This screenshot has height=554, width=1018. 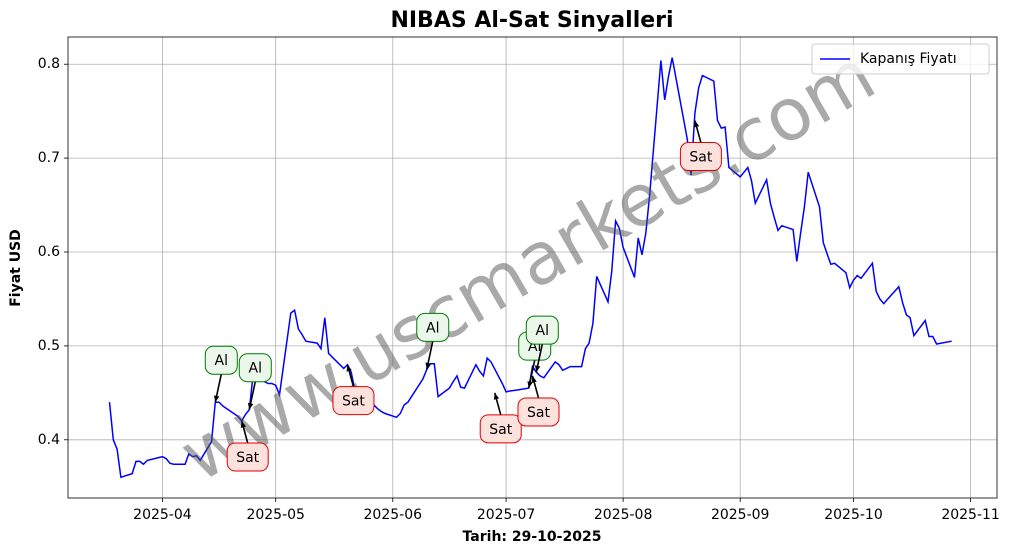 I want to click on legend: Kapanış Fiyatı, so click(x=900, y=59).